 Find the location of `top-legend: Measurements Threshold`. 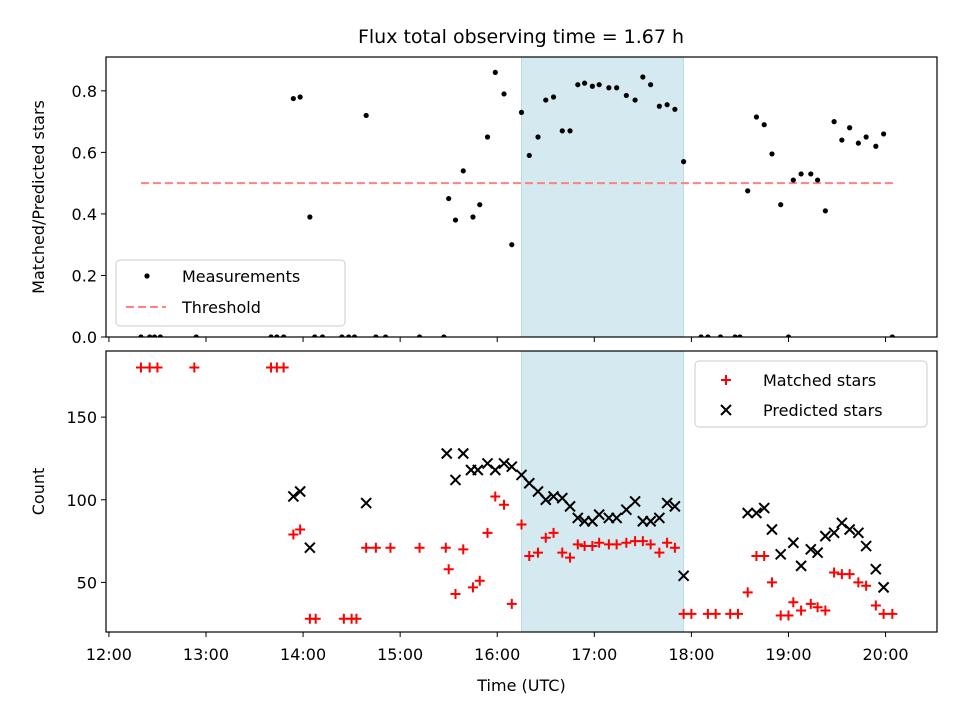

top-legend: Measurements Threshold is located at coordinates (230, 293).